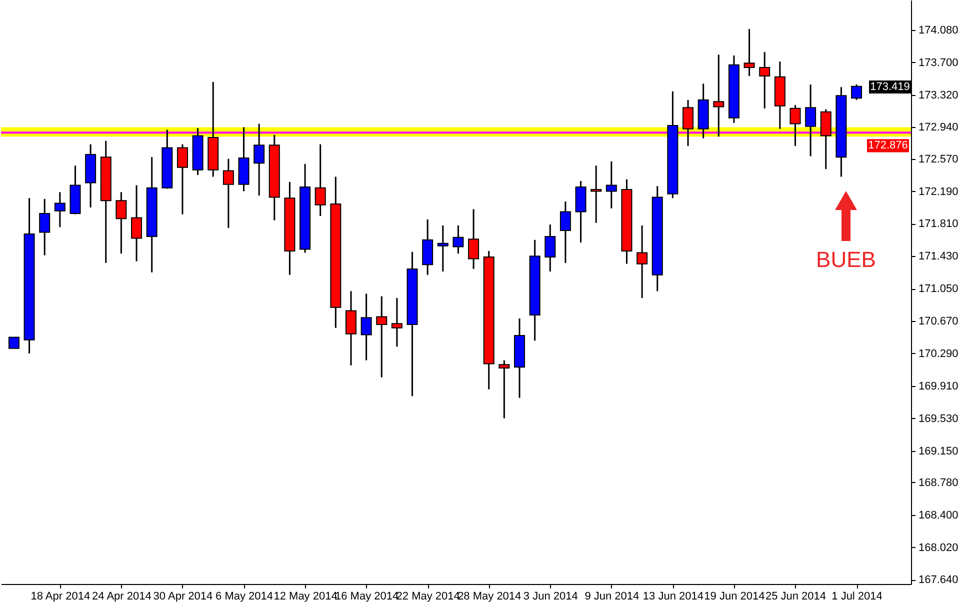 This screenshot has height=611, width=959. I want to click on x-tick-label: 28 May 2014, so click(490, 596).